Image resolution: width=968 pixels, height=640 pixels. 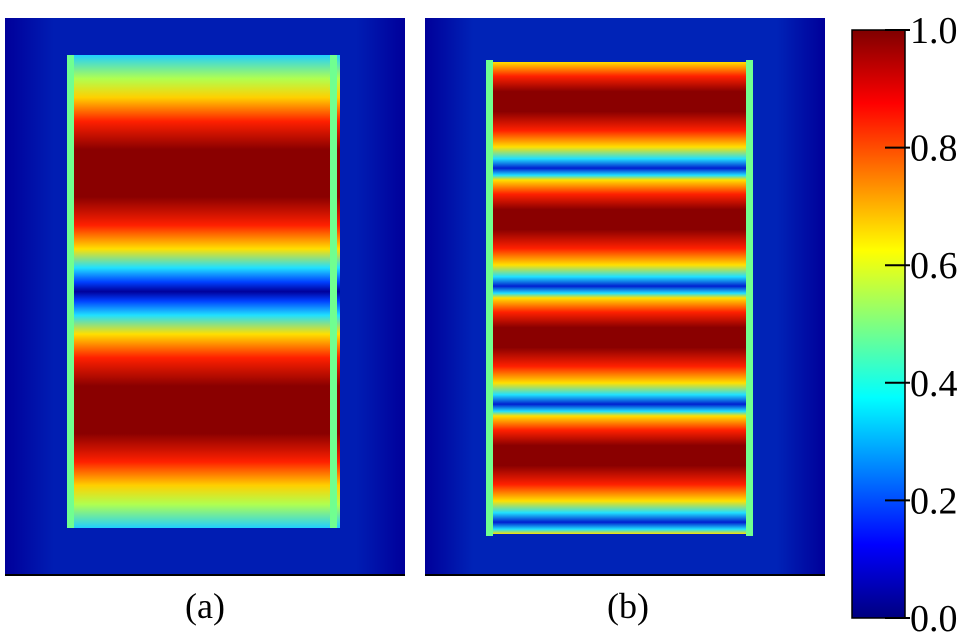 What do you see at coordinates (934, 501) in the screenshot?
I see `colorbar-tick-label: 0.2` at bounding box center [934, 501].